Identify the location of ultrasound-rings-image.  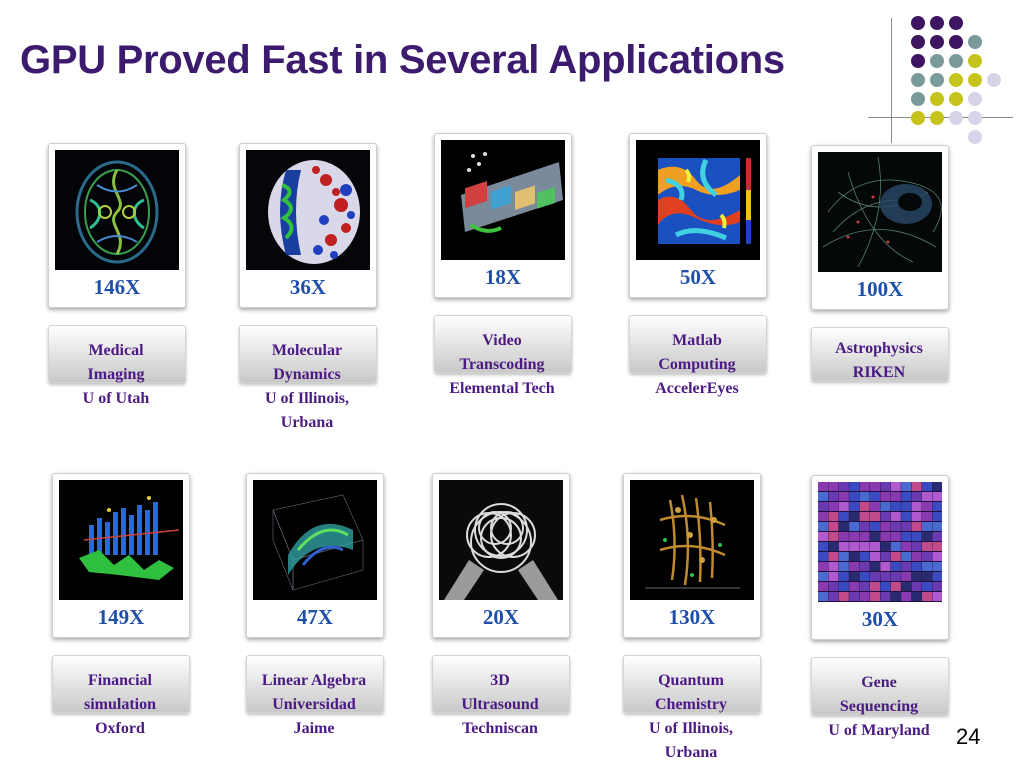
(501, 540).